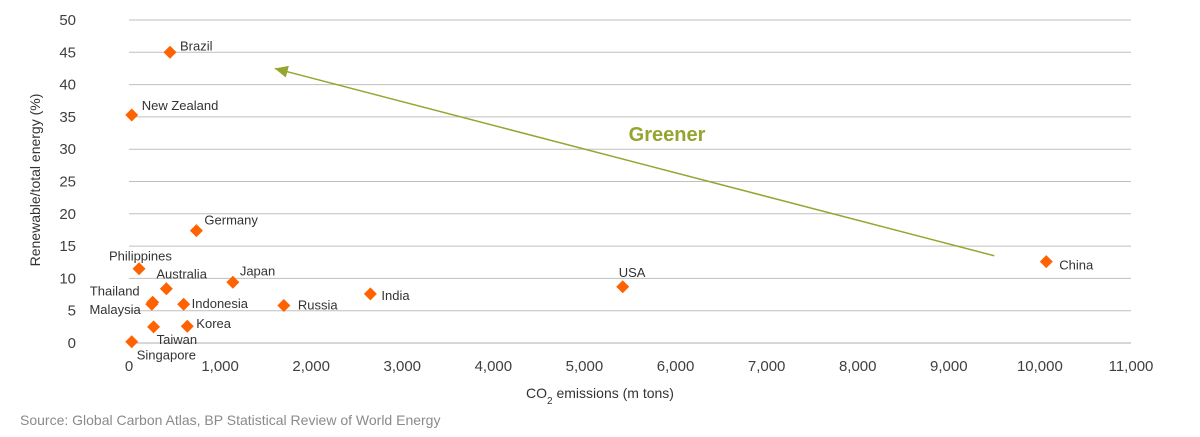  Describe the element at coordinates (213, 323) in the screenshot. I see `point-label-korea: Korea` at that location.